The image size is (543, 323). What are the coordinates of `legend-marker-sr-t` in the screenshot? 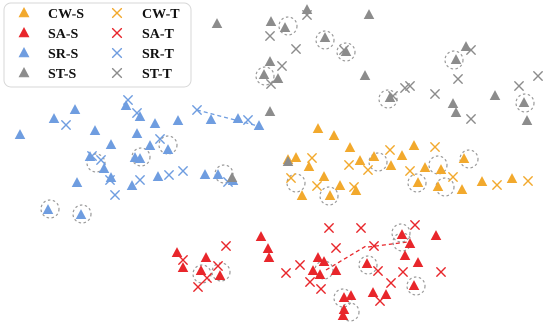 It's located at (117, 53).